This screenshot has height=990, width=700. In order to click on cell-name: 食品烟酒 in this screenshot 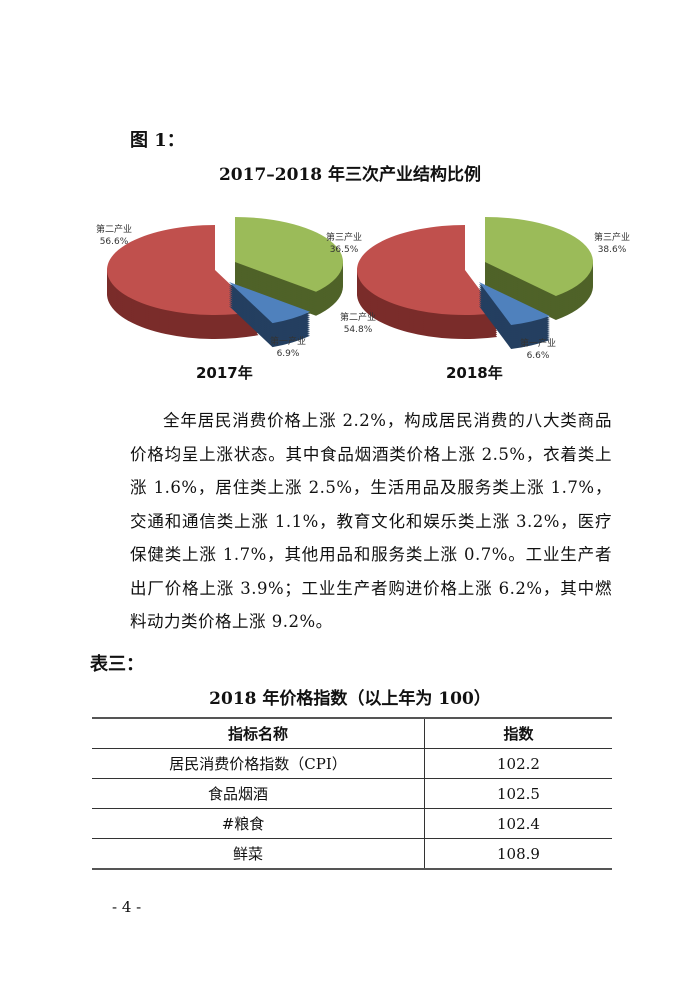, I will do `click(258, 793)`.